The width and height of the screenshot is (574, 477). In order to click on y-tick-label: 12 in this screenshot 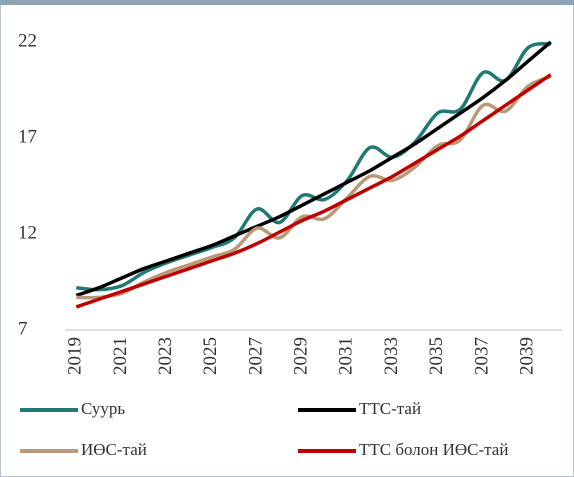, I will do `click(27, 232)`.